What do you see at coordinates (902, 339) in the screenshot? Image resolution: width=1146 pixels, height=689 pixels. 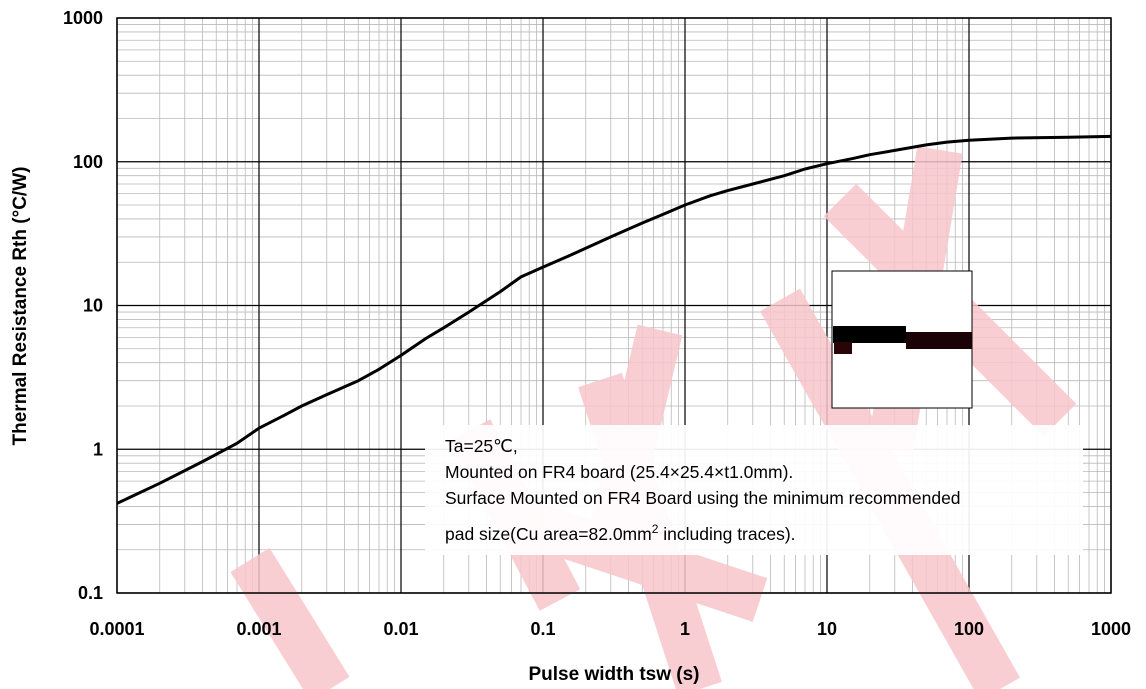 I see `package-icon` at bounding box center [902, 339].